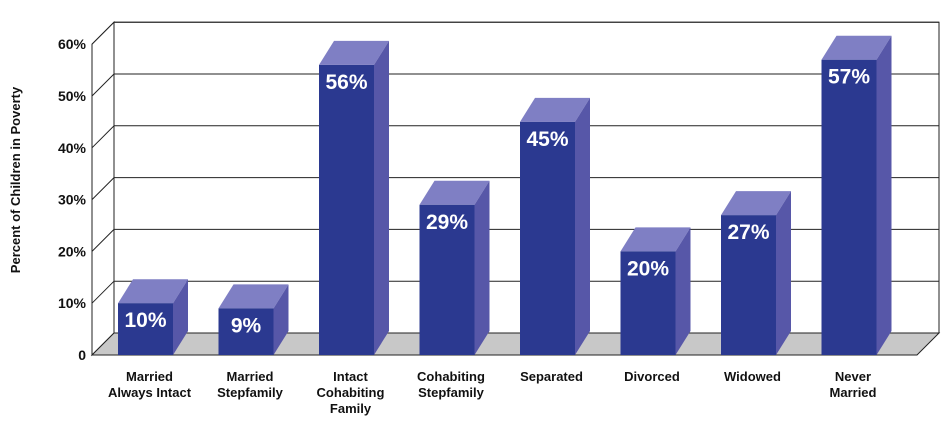 The height and width of the screenshot is (421, 945). What do you see at coordinates (447, 222) in the screenshot?
I see `data-label: 29%` at bounding box center [447, 222].